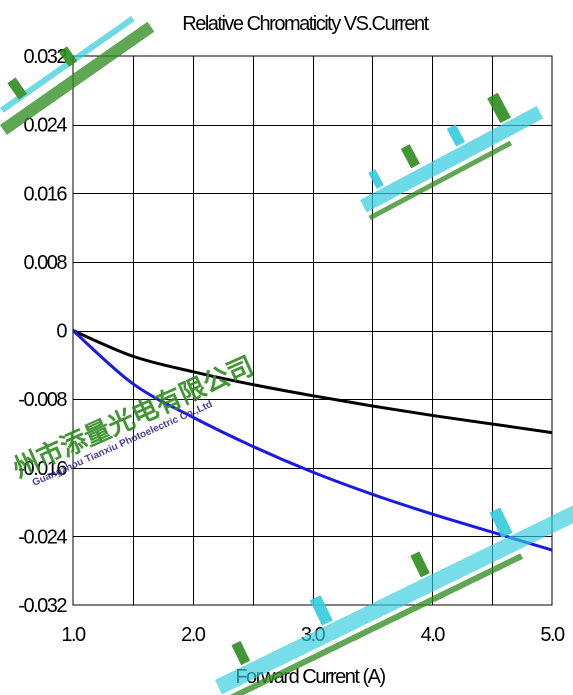 The height and width of the screenshot is (695, 573). What do you see at coordinates (42, 606) in the screenshot?
I see `y-tick-label: -0.032` at bounding box center [42, 606].